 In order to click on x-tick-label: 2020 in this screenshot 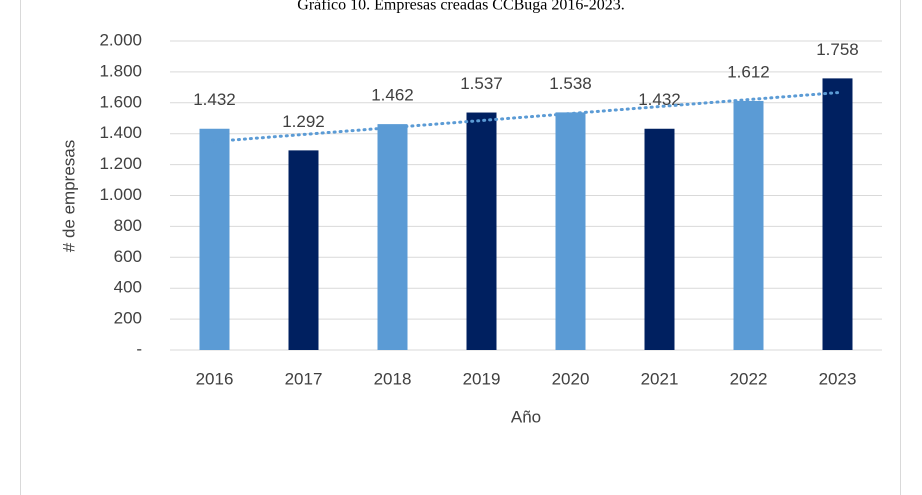, I will do `click(571, 378)`.